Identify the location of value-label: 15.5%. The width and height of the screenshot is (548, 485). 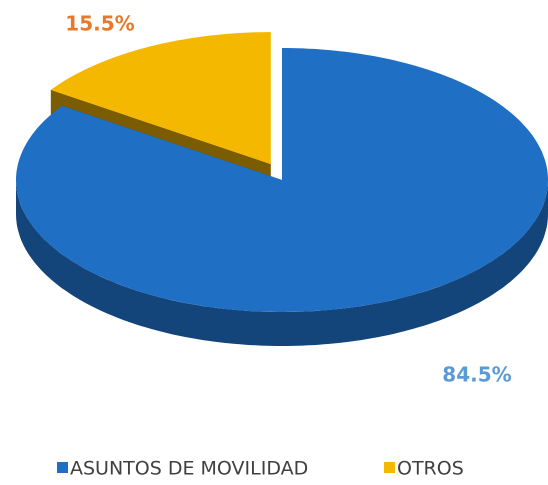
(99, 24).